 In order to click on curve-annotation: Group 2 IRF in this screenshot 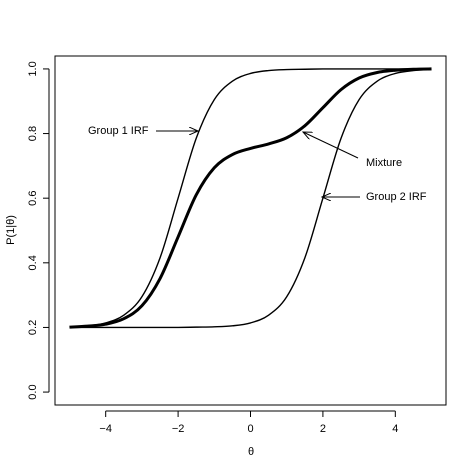, I will do `click(396, 197)`.